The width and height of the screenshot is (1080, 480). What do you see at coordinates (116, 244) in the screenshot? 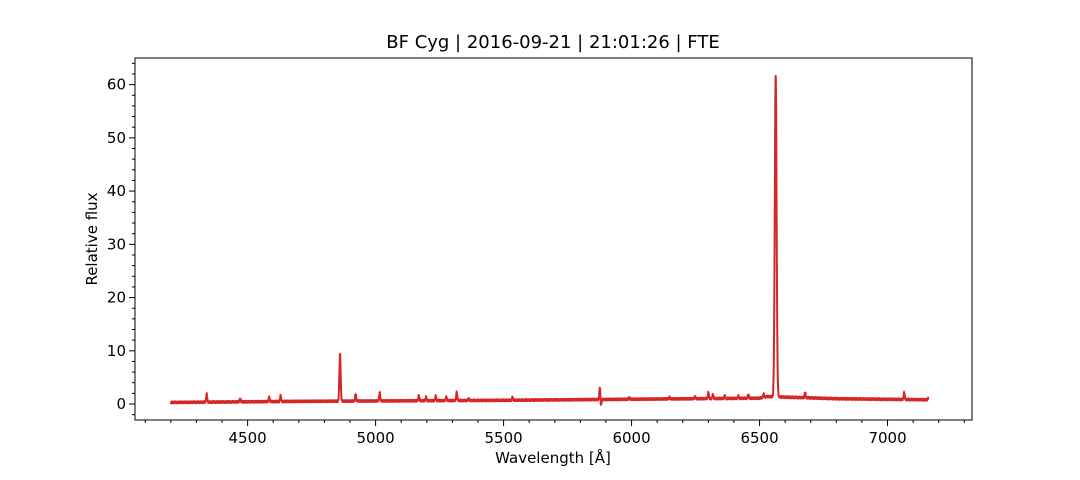
I see `y-tick-label: 30` at bounding box center [116, 244].